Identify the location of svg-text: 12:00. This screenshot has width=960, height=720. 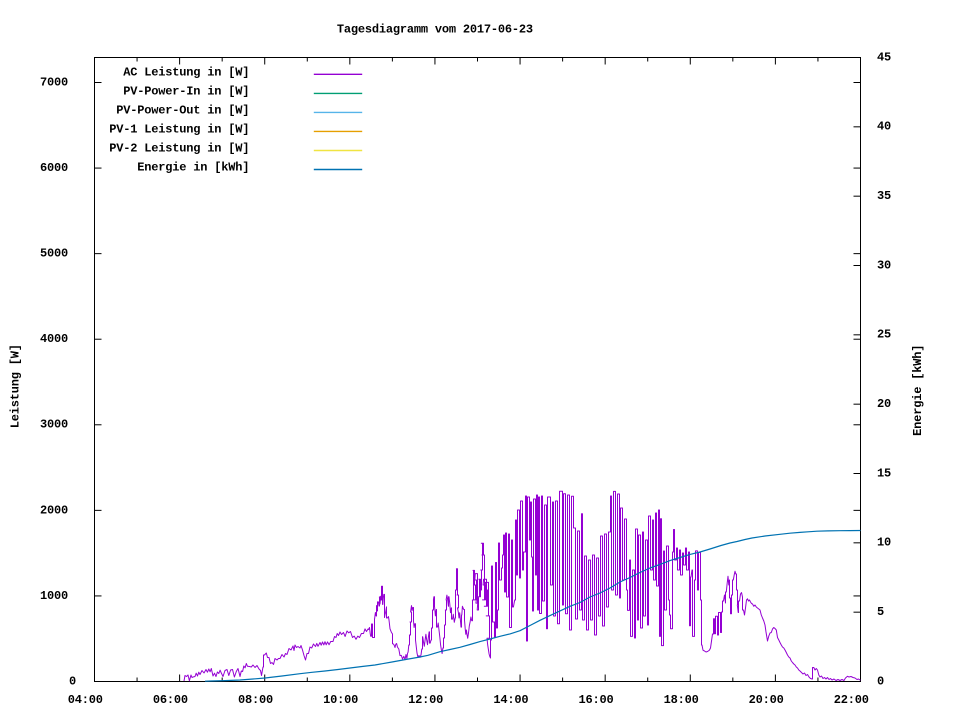
(425, 700).